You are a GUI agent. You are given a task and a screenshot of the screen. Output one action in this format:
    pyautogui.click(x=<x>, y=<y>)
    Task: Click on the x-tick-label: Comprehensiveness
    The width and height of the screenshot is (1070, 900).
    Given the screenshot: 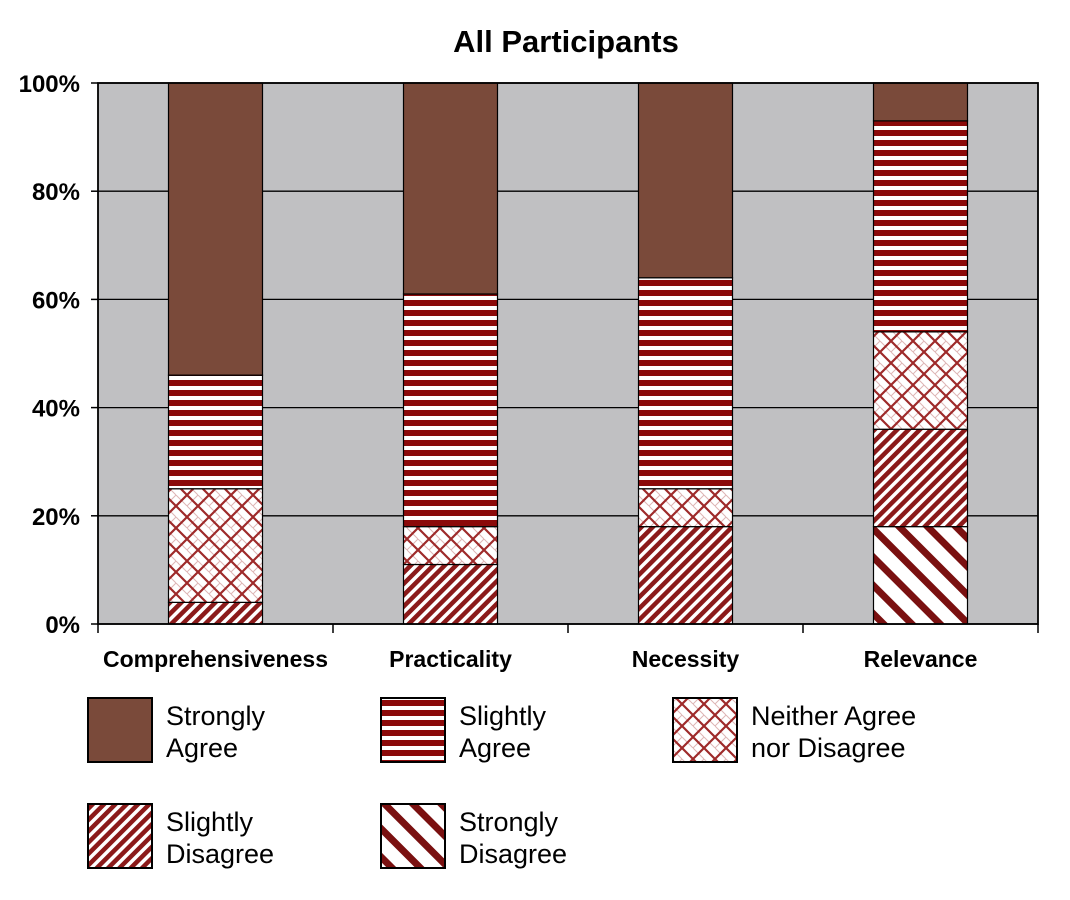 What is the action you would take?
    pyautogui.click(x=215, y=659)
    